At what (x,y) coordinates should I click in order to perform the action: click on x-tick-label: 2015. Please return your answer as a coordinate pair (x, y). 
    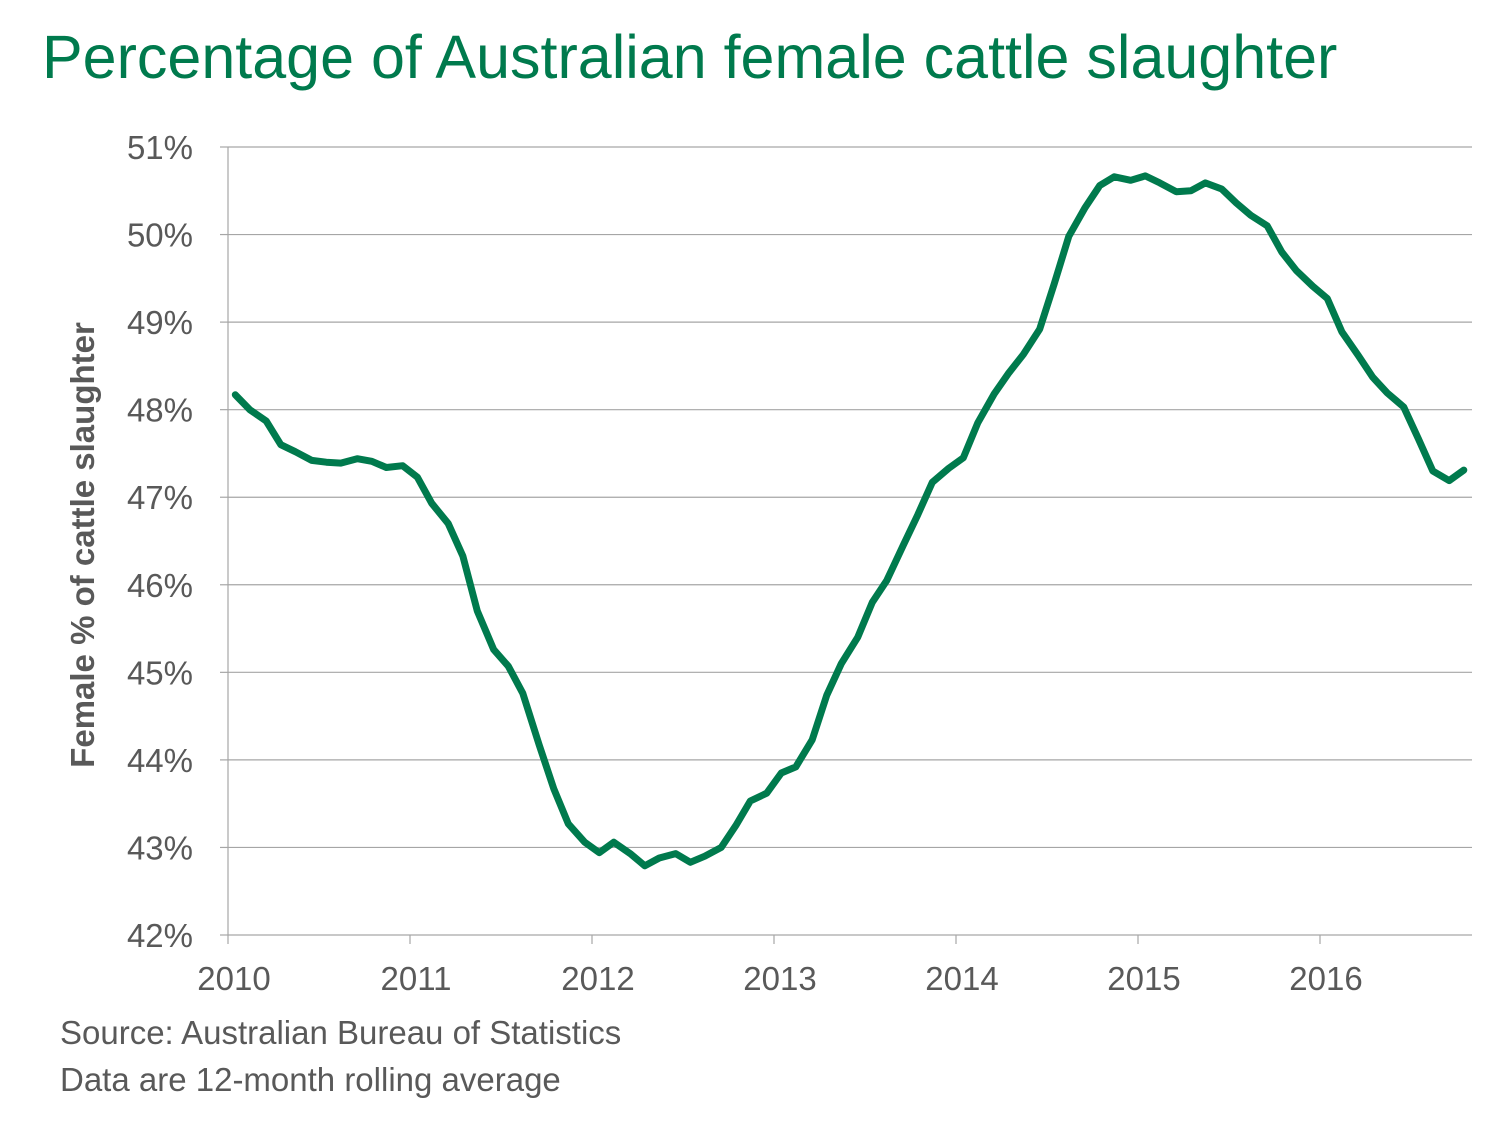
    Looking at the image, I should click on (1143, 978).